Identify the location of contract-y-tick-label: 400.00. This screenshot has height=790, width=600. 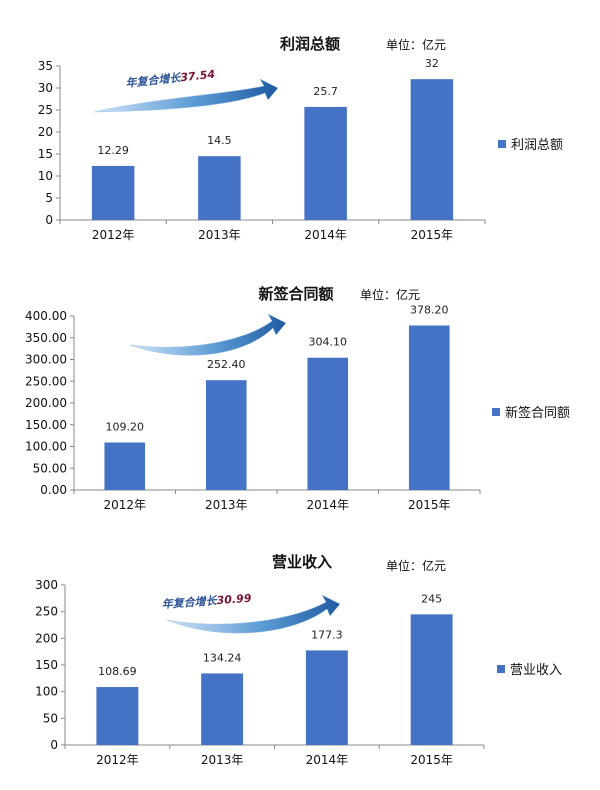
(46, 316).